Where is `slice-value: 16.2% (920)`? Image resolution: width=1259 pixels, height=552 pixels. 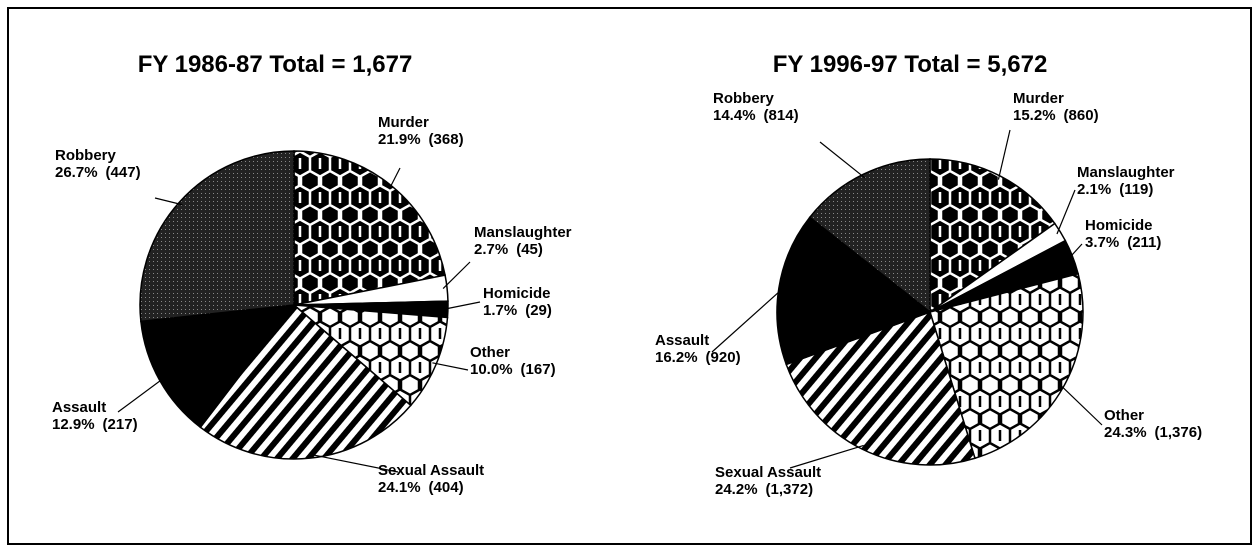 slice-value: 16.2% (920) is located at coordinates (698, 357).